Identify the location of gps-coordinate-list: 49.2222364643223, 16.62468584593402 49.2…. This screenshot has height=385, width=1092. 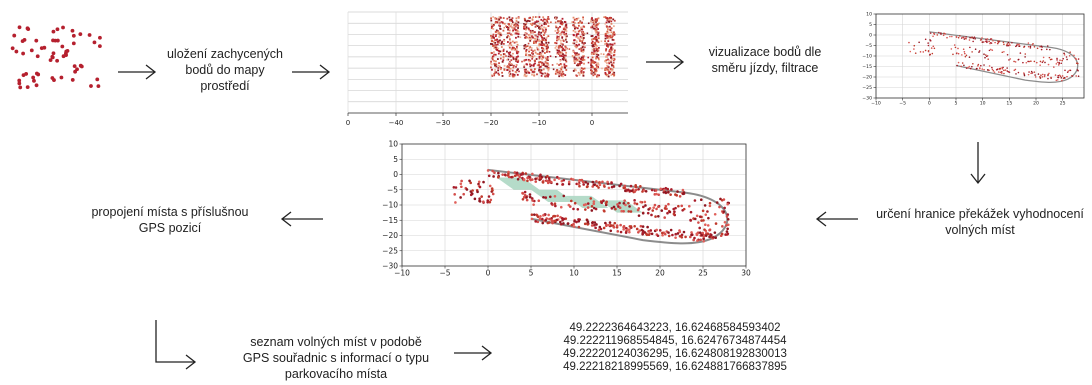
(675, 348).